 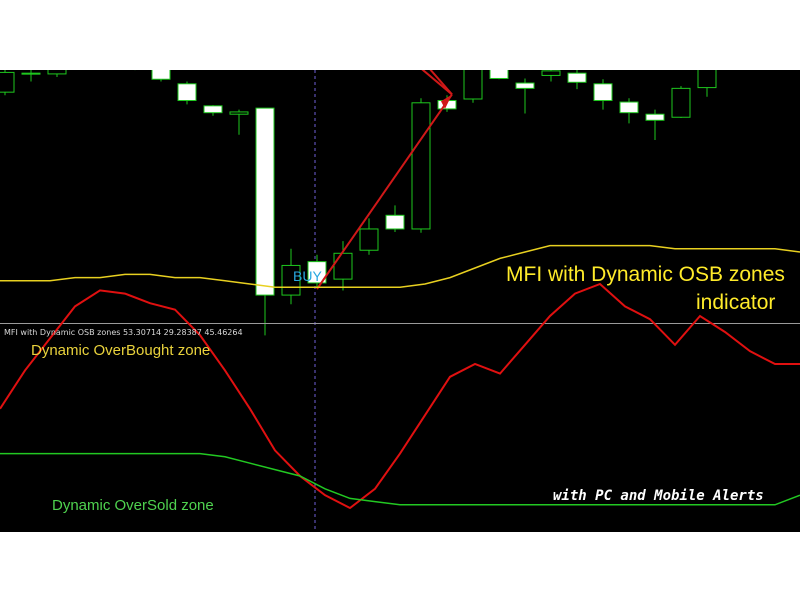 I want to click on overbought-line, so click(x=400, y=266).